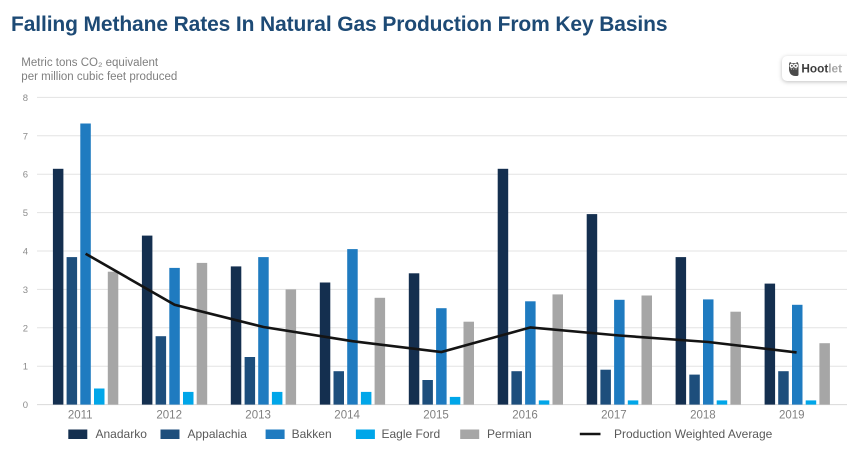  Describe the element at coordinates (25, 367) in the screenshot. I see `svg-text: 1` at that location.